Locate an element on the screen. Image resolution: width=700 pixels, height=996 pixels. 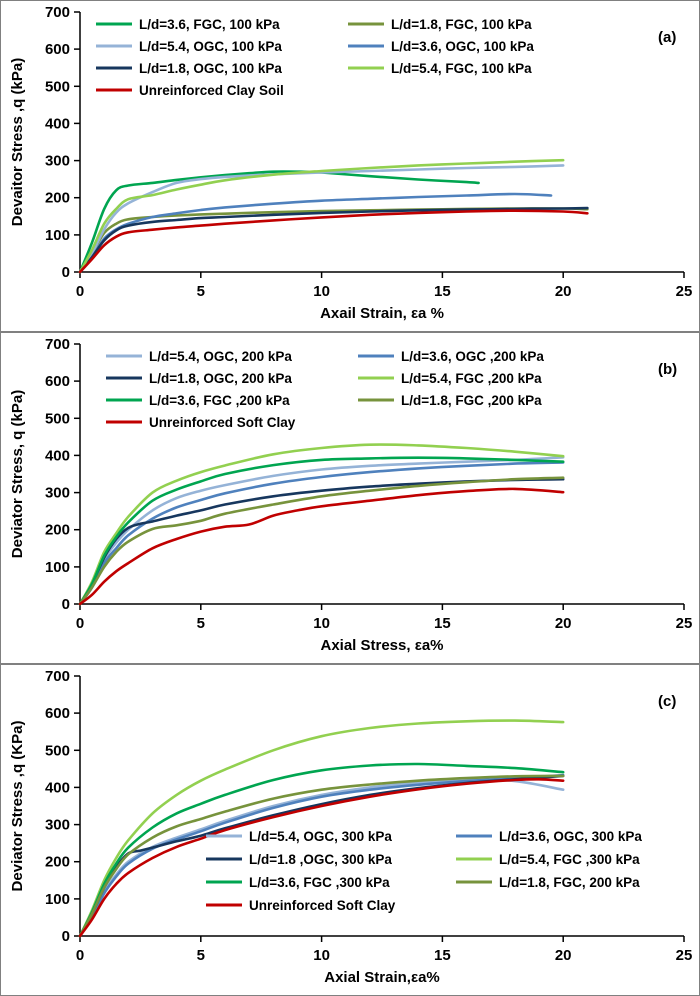
legend-entry: L/d=5.4, OGC, 200 kPa is located at coordinates (199, 356).